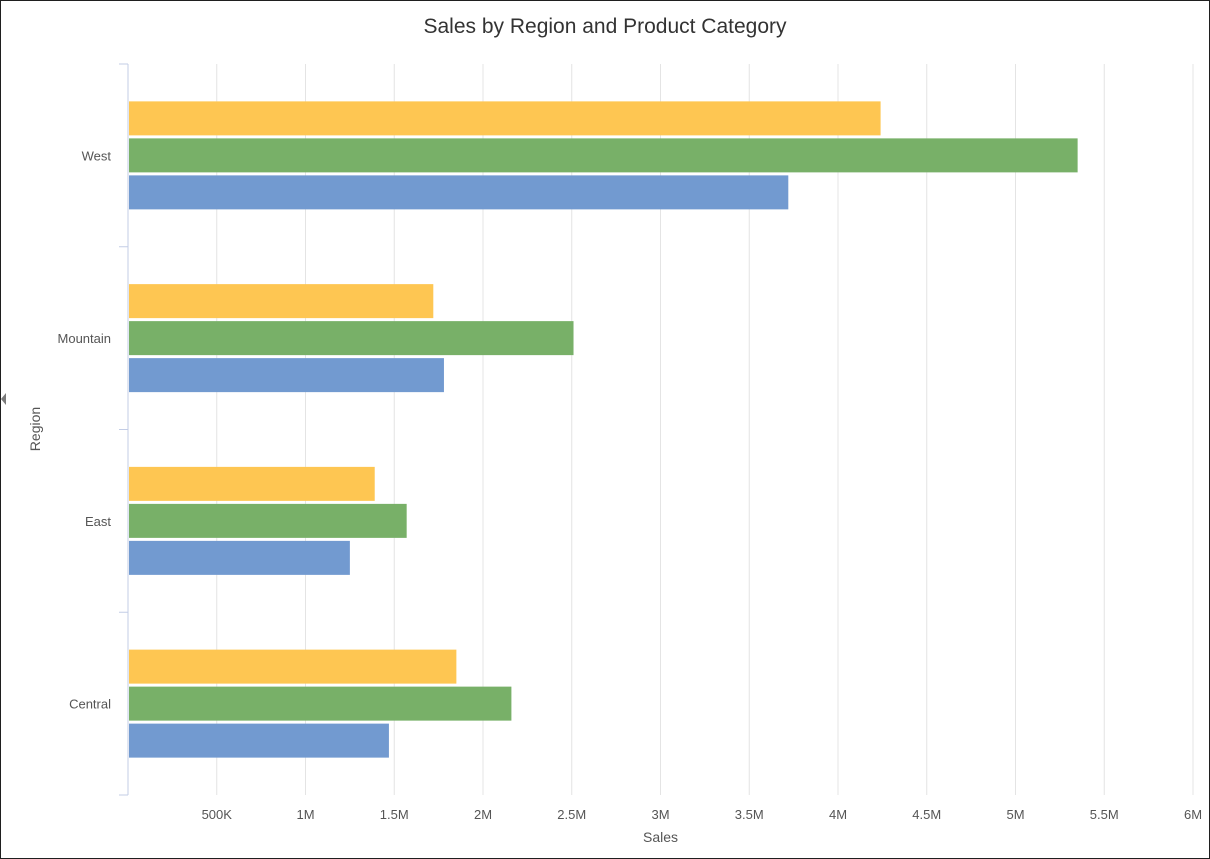  What do you see at coordinates (98, 521) in the screenshot?
I see `y-tick-label-east: East` at bounding box center [98, 521].